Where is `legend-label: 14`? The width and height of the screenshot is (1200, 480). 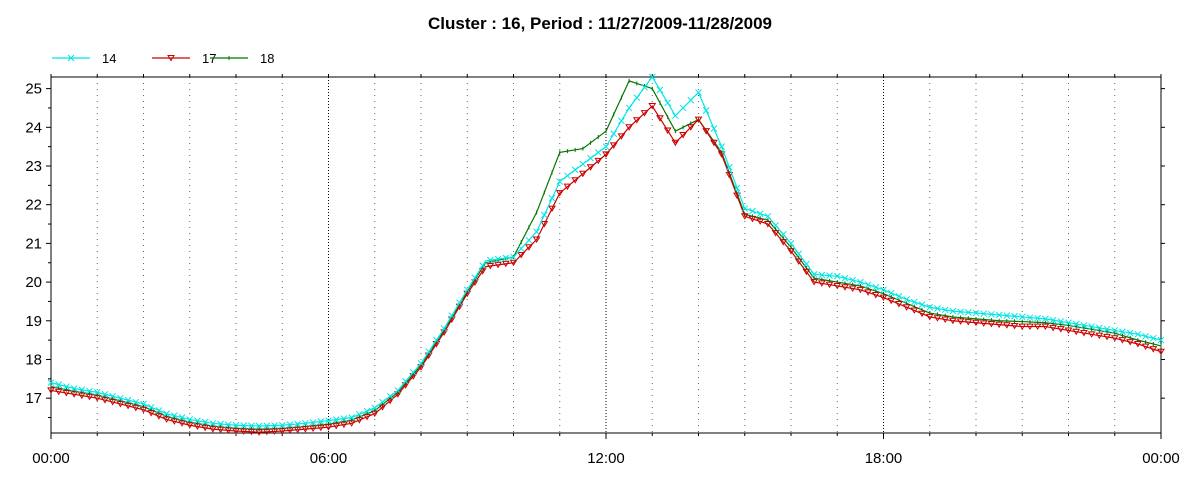 legend-label: 14 is located at coordinates (109, 58).